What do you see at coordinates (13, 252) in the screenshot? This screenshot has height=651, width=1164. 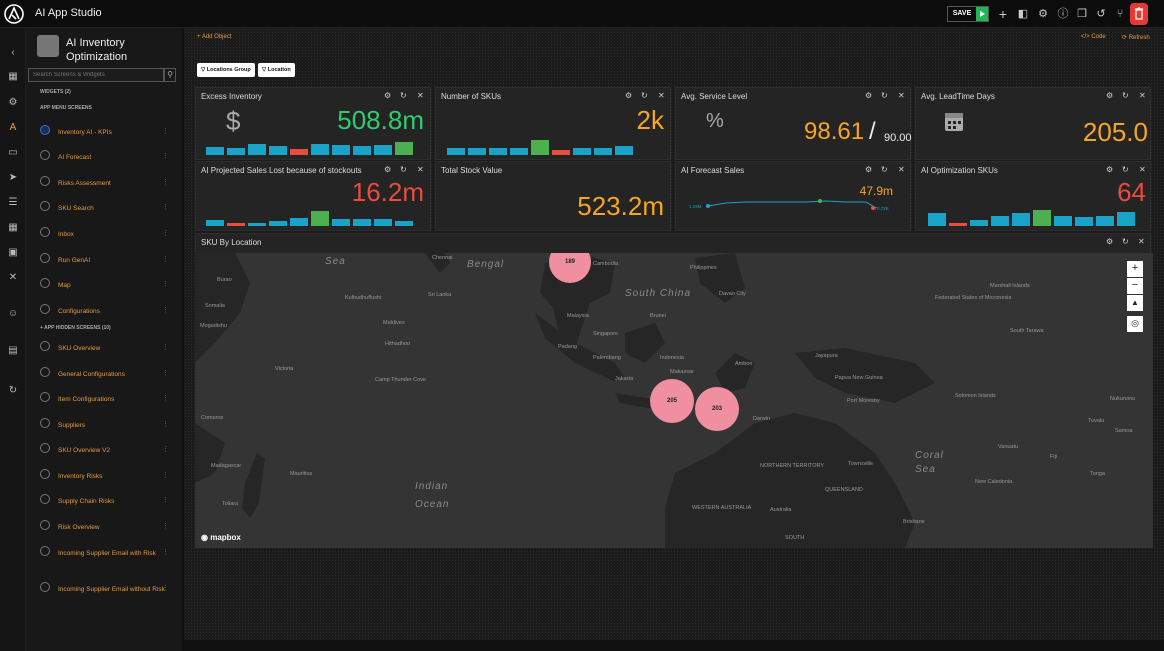 I see `terminal-icon: ▣` at bounding box center [13, 252].